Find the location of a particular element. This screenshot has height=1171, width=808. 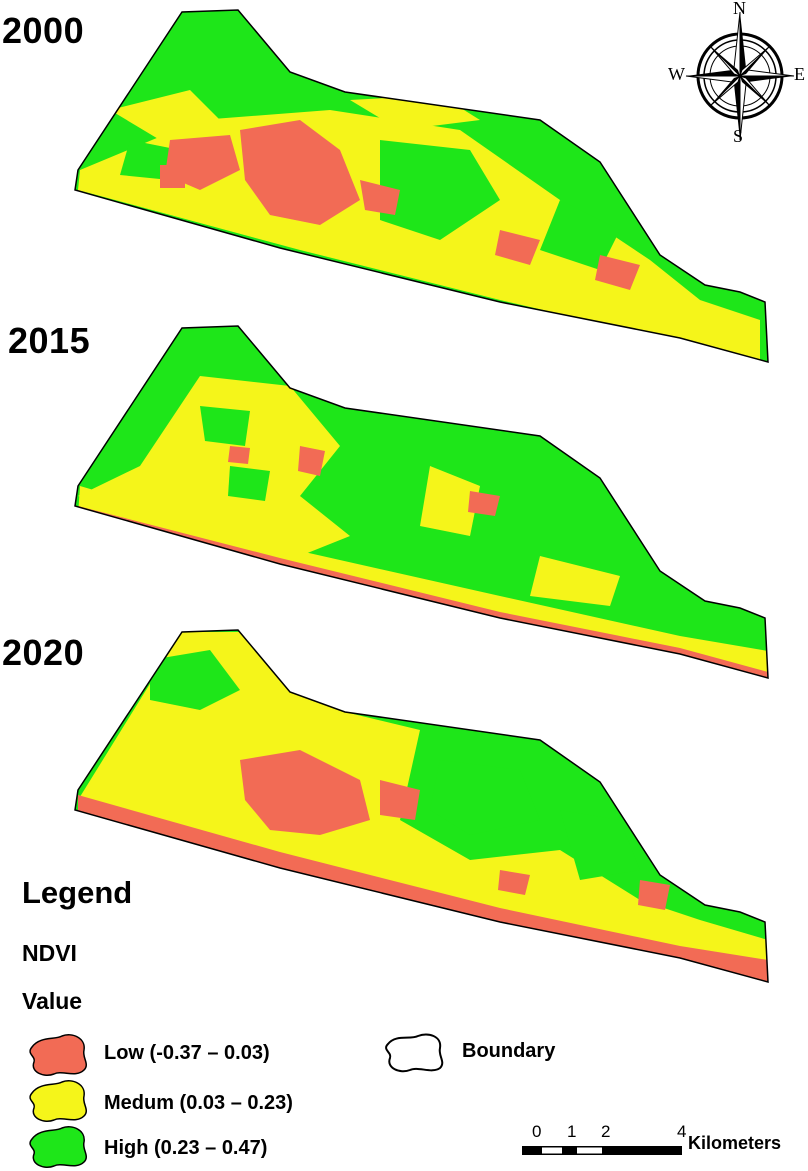

scale-bar is located at coordinates (602, 1150).